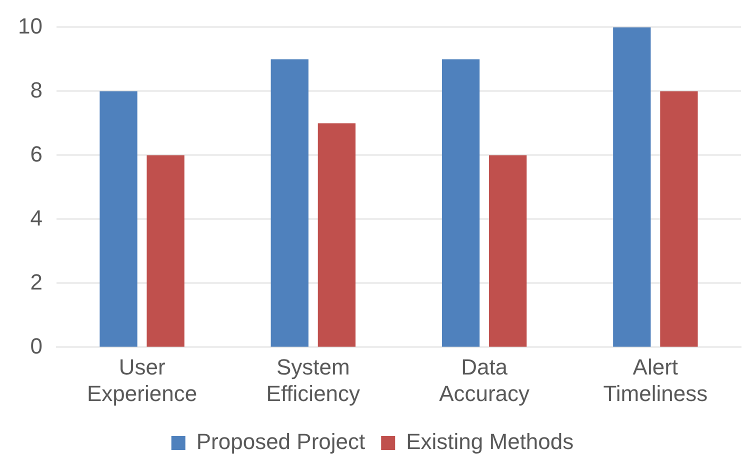 The image size is (749, 468). What do you see at coordinates (484, 380) in the screenshot?
I see `x-tick-label: Data Accuracy` at bounding box center [484, 380].